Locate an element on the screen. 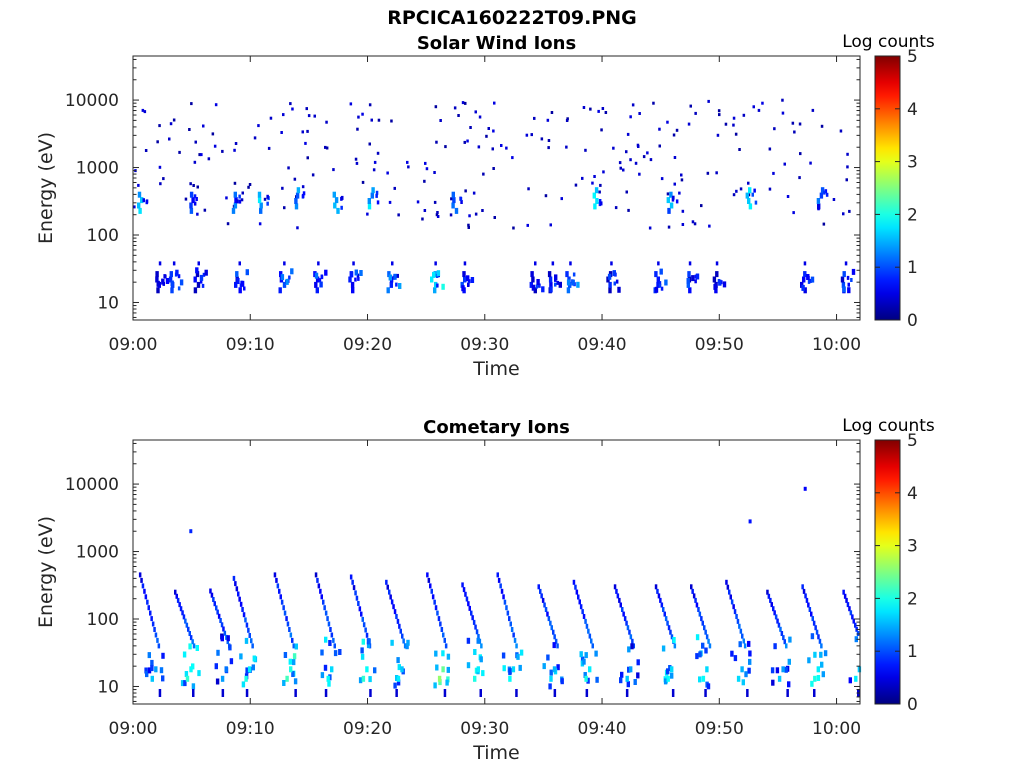 The width and height of the screenshot is (1024, 768). x-tick-label: 09:10 is located at coordinates (250, 345).